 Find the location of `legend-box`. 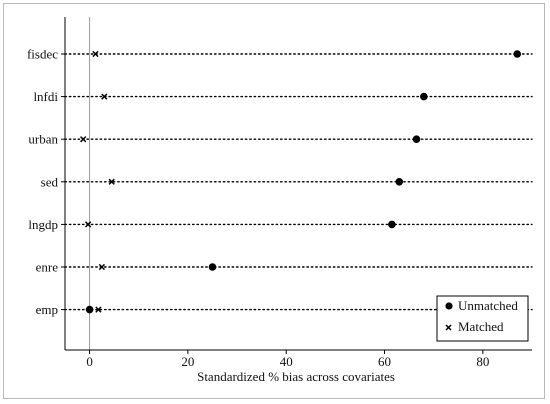

legend-box is located at coordinates (482, 318).